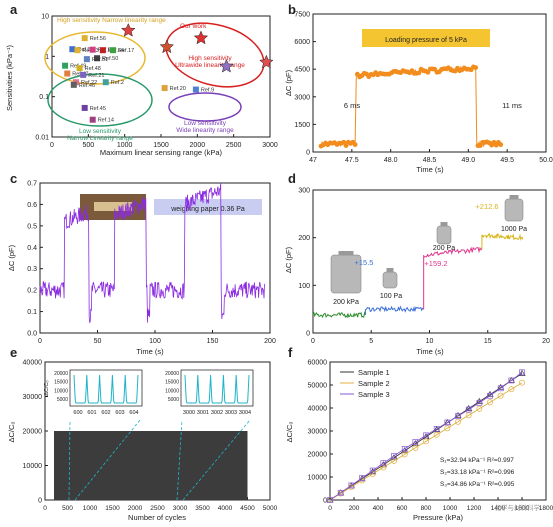 The width and height of the screenshot is (553, 527). What do you see at coordinates (302, 15) in the screenshot?
I see `panel-b-ytick-label: 7500` at bounding box center [302, 15].